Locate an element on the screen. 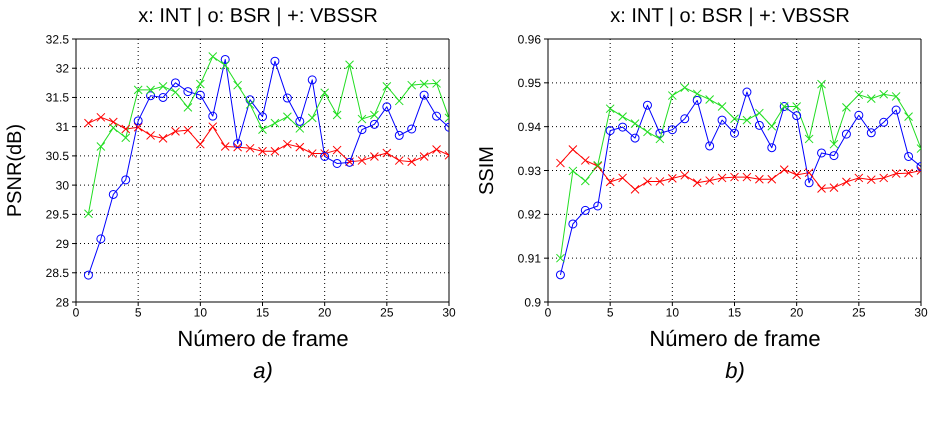  x-tick-label: 10 is located at coordinates (673, 313).